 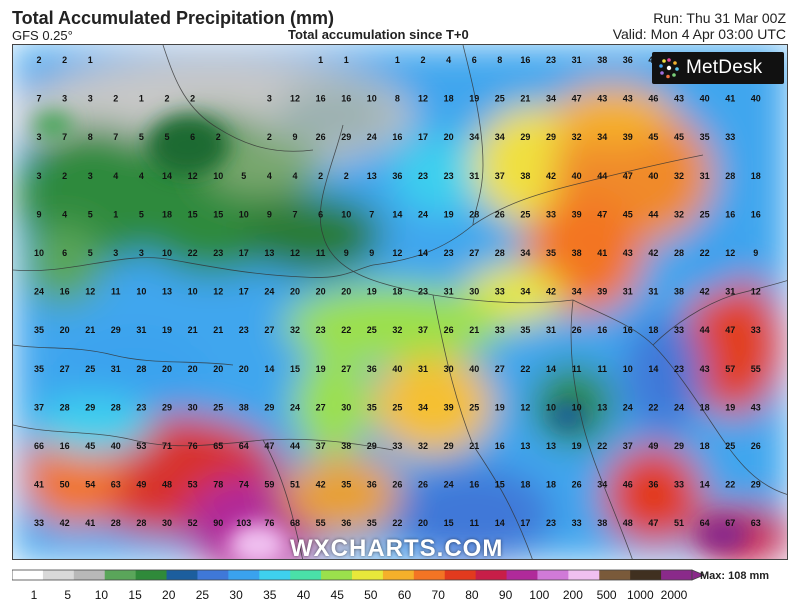 I want to click on precip-value-label: 36, so click(x=372, y=485).